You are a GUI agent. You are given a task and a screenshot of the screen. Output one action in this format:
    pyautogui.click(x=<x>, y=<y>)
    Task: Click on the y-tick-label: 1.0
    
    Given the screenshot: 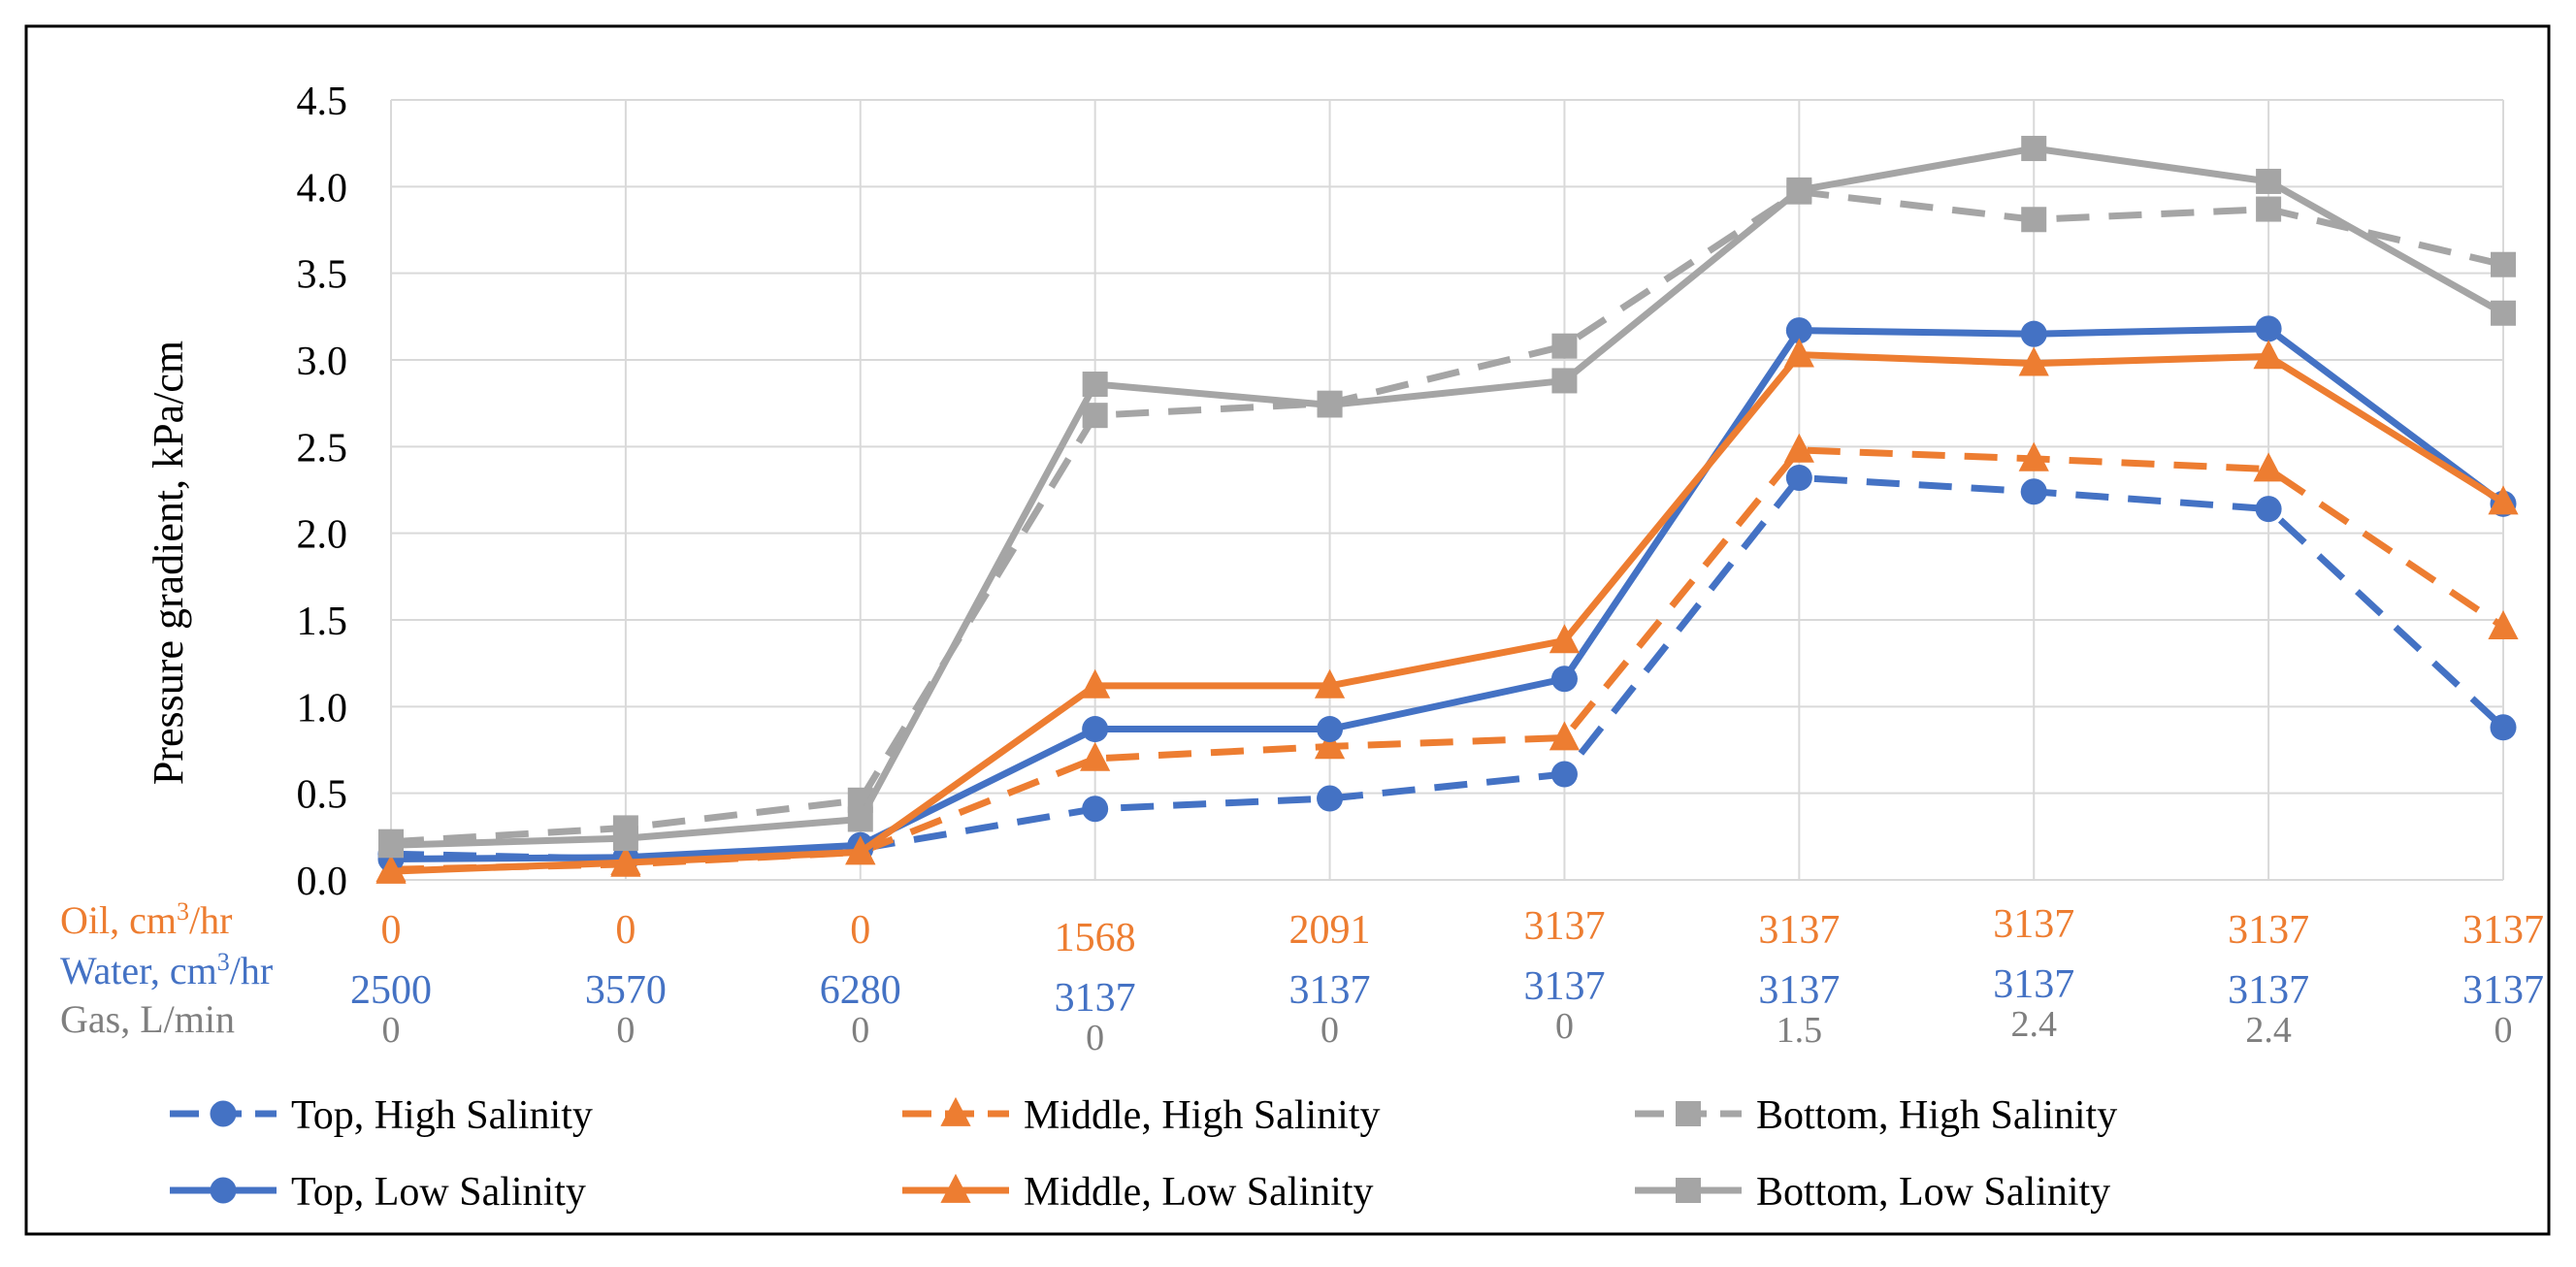 What is the action you would take?
    pyautogui.click(x=323, y=708)
    